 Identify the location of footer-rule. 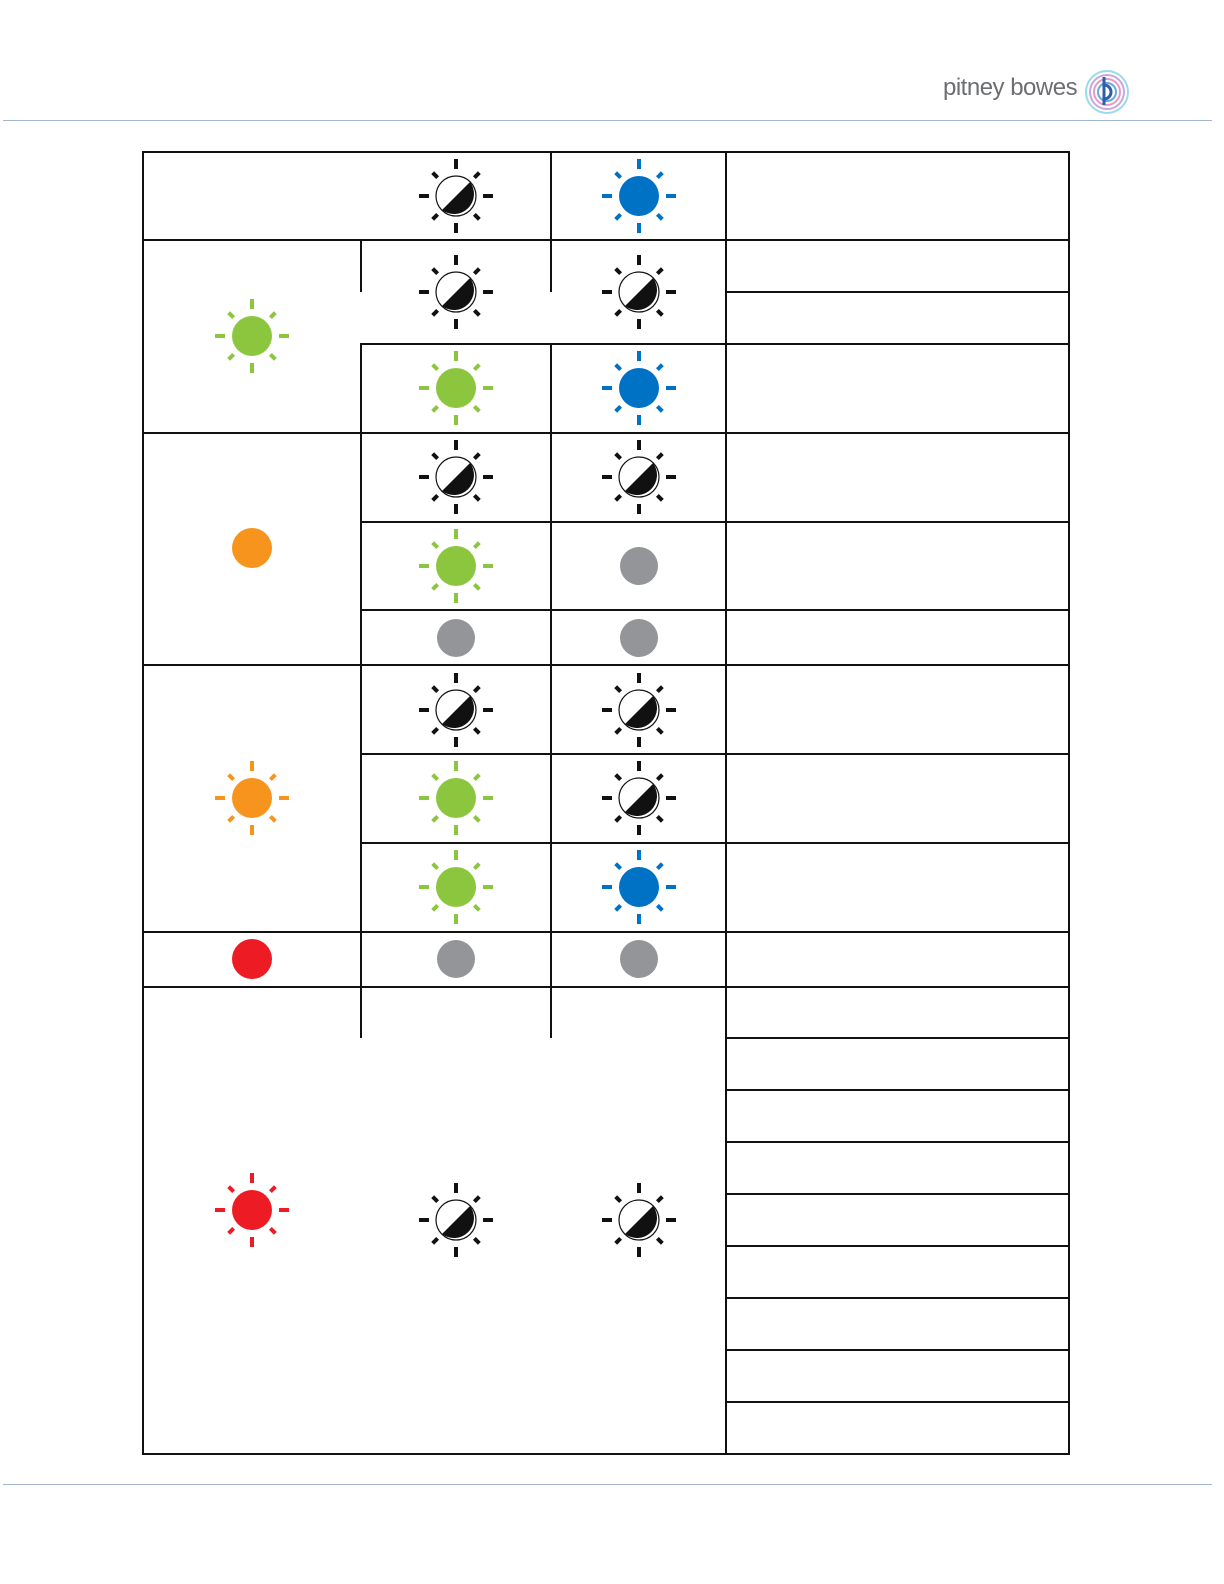
(607, 1484).